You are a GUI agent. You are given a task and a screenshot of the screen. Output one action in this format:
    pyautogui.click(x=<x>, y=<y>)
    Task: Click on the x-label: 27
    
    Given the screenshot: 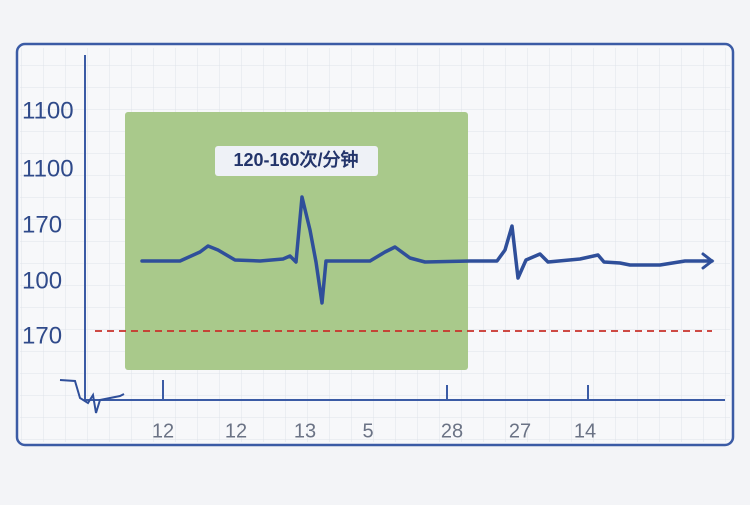 What is the action you would take?
    pyautogui.click(x=520, y=431)
    